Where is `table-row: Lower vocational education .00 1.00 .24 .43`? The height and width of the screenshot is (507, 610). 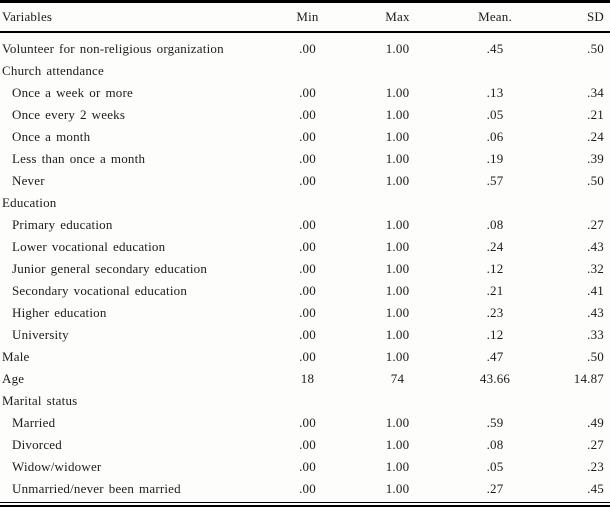
table-row: Lower vocational education .00 1.00 .24 .43 is located at coordinates (305, 247).